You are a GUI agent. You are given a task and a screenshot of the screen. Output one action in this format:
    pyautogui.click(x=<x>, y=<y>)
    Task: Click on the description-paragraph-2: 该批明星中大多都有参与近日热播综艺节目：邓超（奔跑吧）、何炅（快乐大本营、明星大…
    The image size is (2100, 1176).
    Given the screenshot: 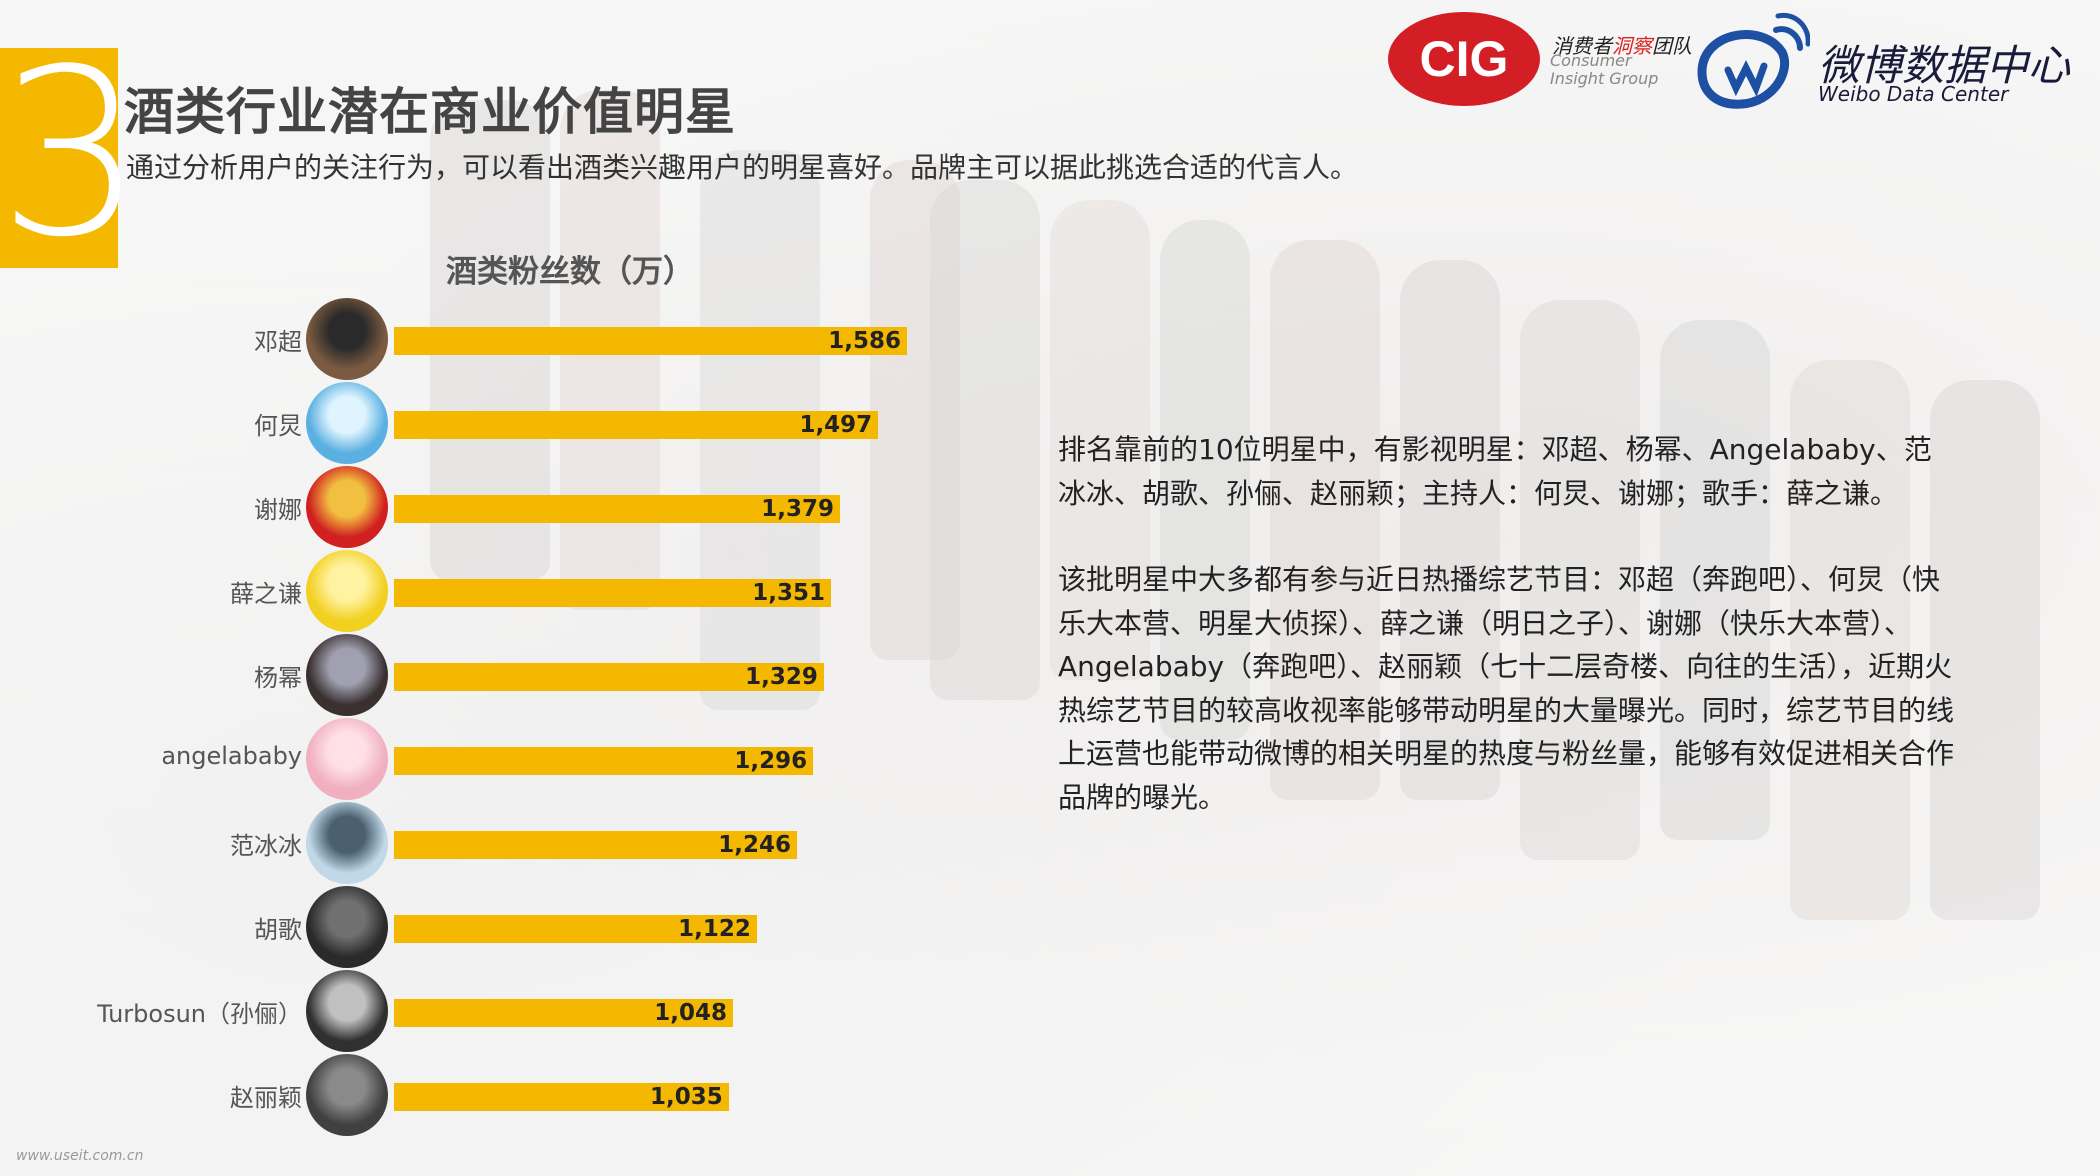 What is the action you would take?
    pyautogui.click(x=1506, y=688)
    